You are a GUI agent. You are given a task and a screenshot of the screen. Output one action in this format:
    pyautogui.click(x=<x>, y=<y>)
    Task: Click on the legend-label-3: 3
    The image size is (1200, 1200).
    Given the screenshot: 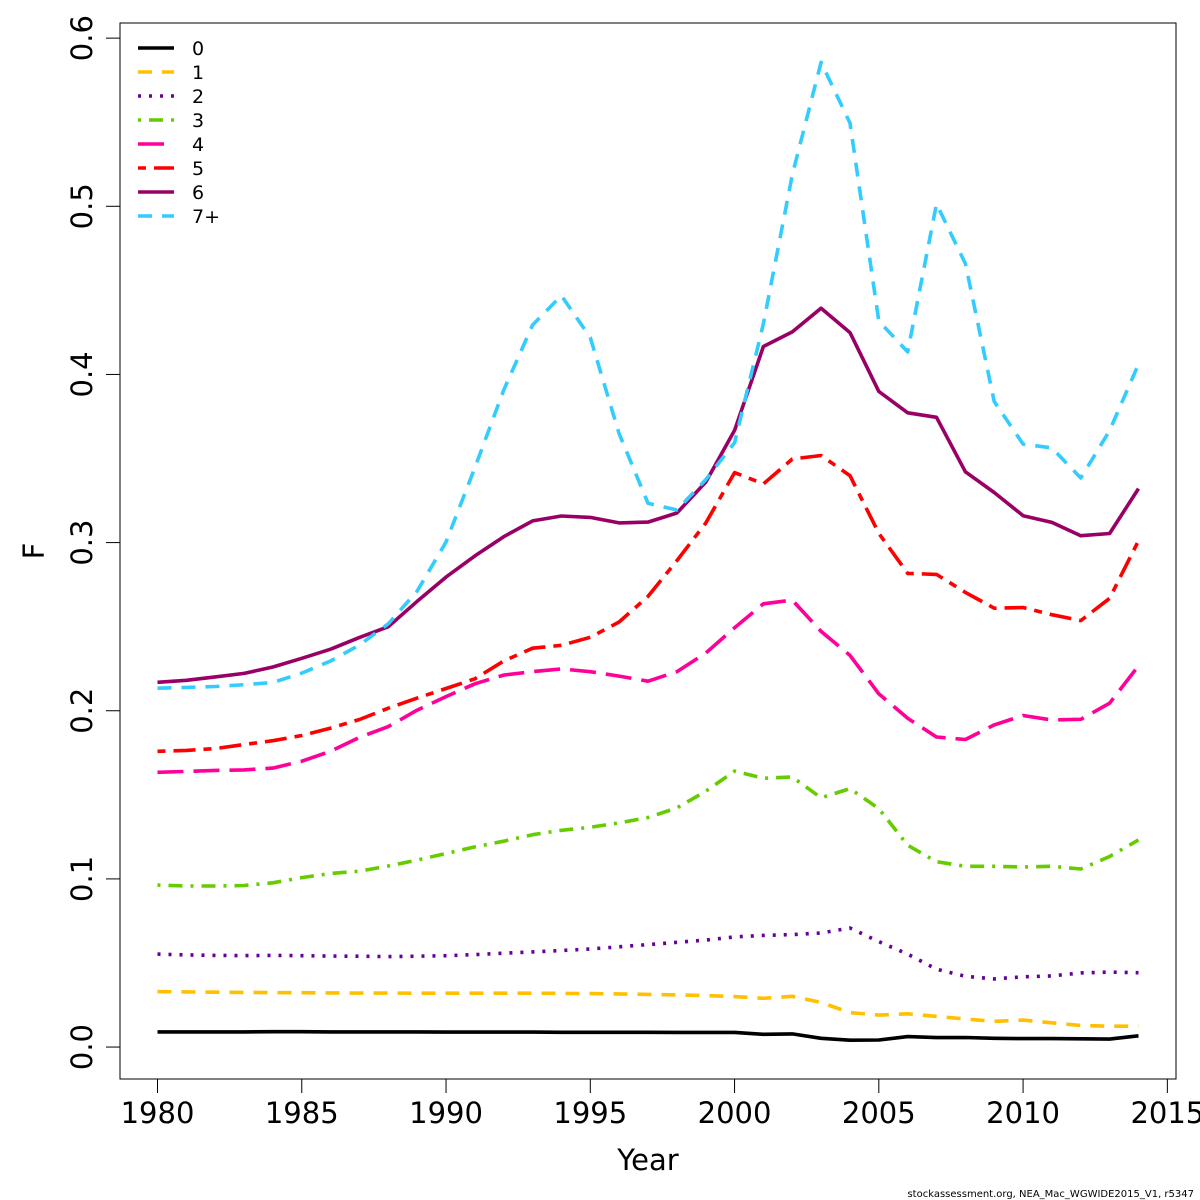 What is the action you would take?
    pyautogui.click(x=198, y=121)
    